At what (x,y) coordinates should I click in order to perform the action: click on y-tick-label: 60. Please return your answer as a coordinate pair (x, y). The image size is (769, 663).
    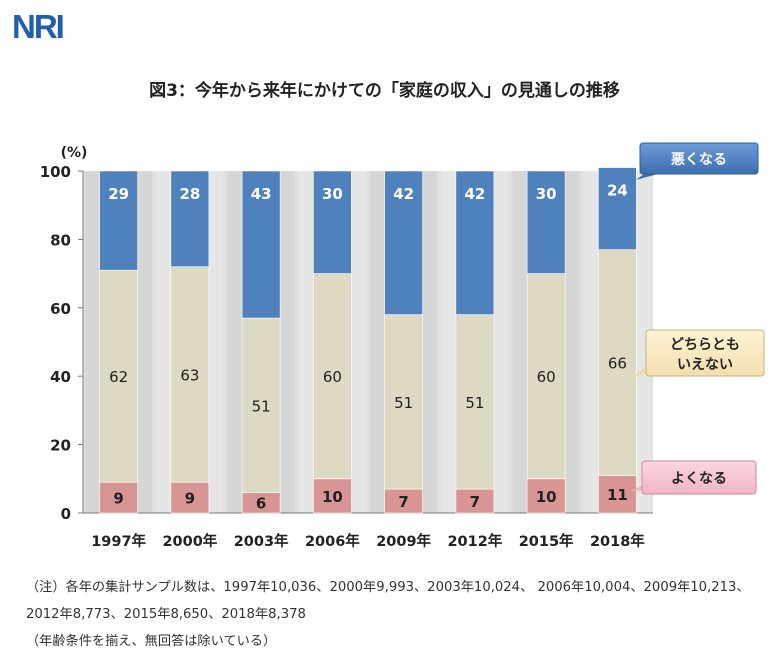
    Looking at the image, I should click on (60, 309).